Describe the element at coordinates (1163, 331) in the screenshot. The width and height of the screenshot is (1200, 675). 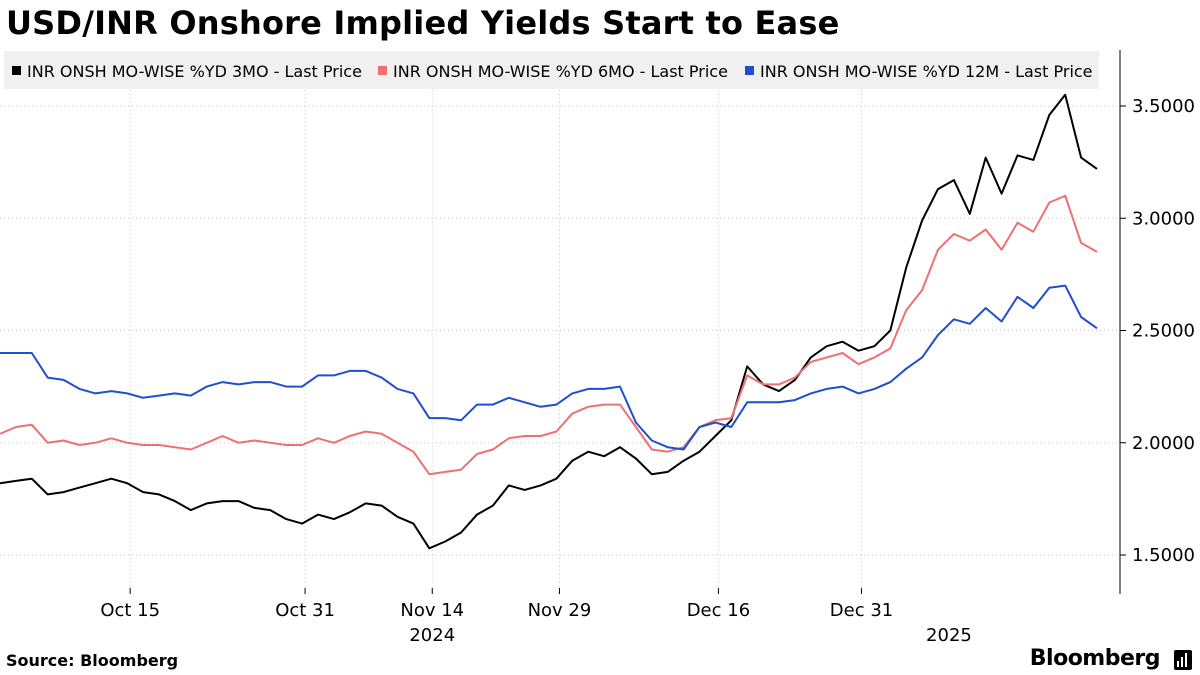
I see `y-tick-label: 2.5000` at that location.